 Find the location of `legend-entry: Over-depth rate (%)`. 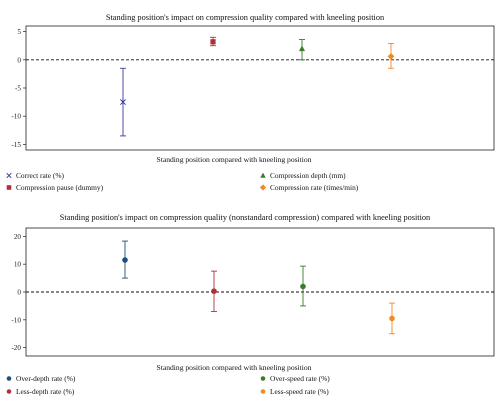

legend-entry: Over-depth rate (%) is located at coordinates (41, 378).